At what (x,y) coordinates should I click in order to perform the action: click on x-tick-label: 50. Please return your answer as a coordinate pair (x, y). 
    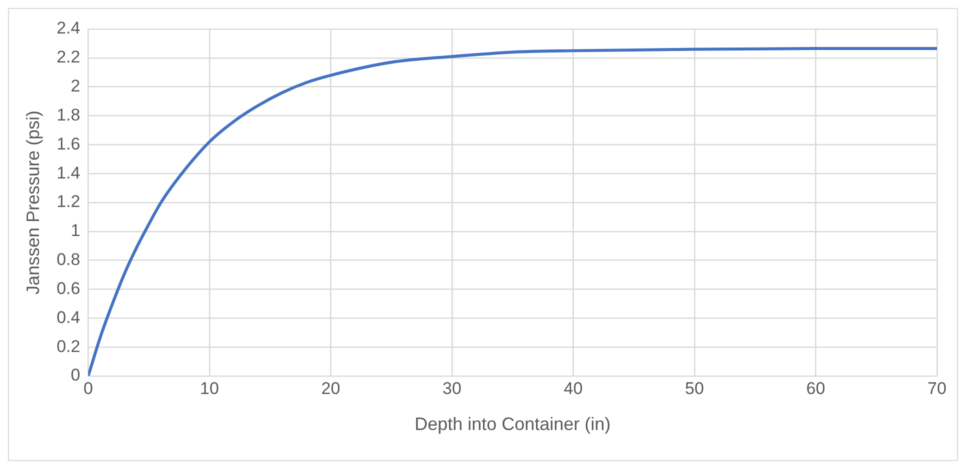
    Looking at the image, I should click on (694, 388).